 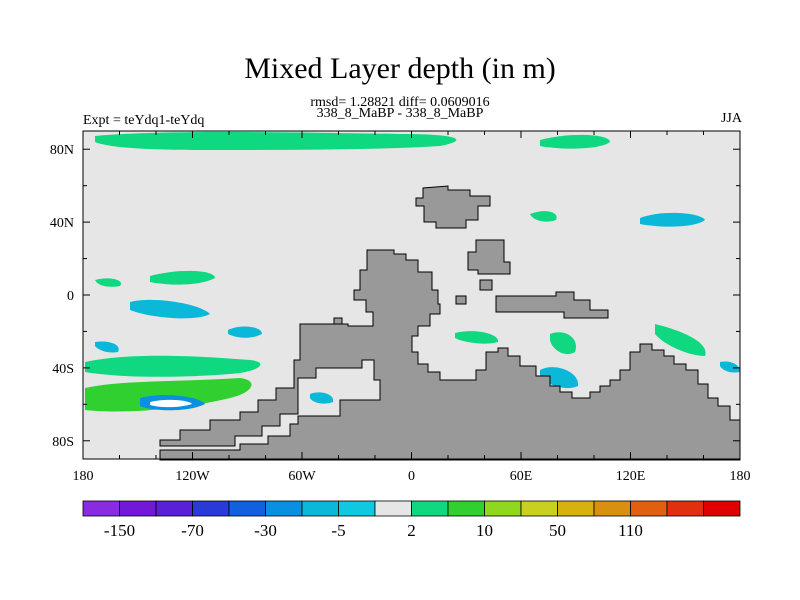 What do you see at coordinates (575, 141) in the screenshot?
I see `arctic-green-east` at bounding box center [575, 141].